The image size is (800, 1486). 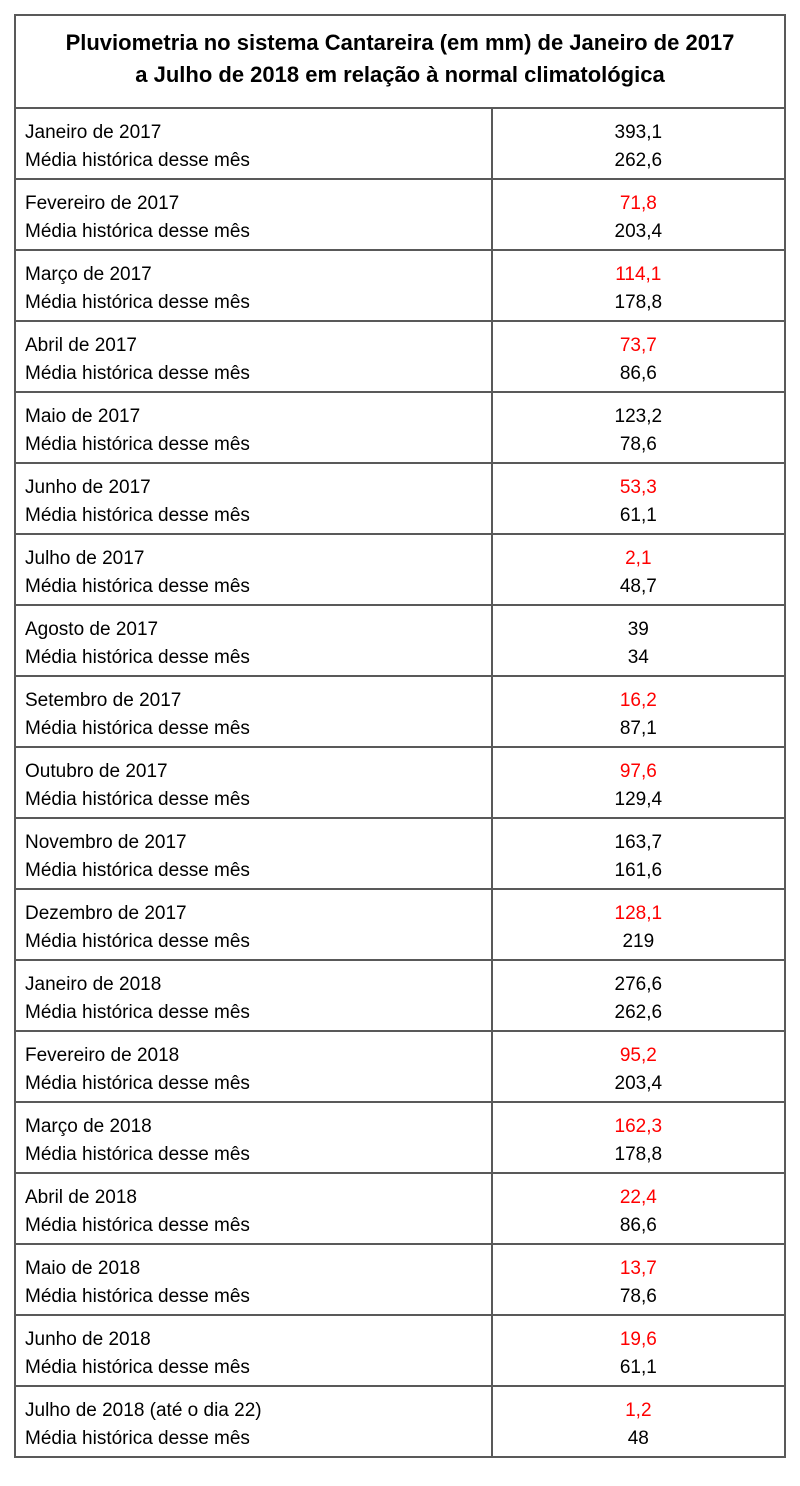 I want to click on values-cell: 2,1 48,7, so click(x=638, y=569).